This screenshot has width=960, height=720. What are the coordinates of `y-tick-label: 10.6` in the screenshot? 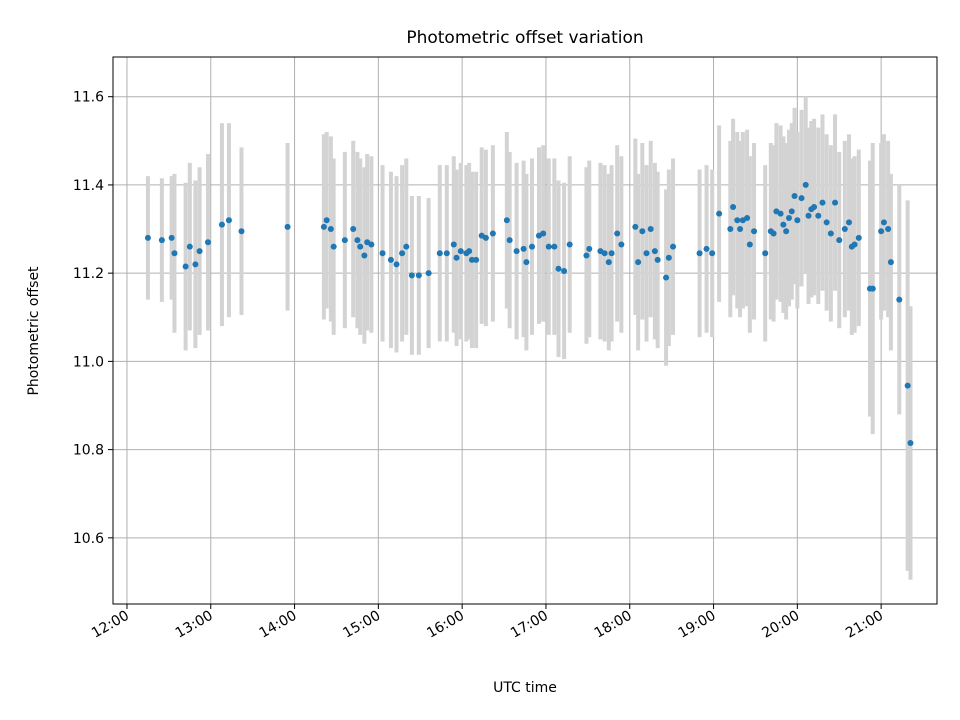 It's located at (88, 539).